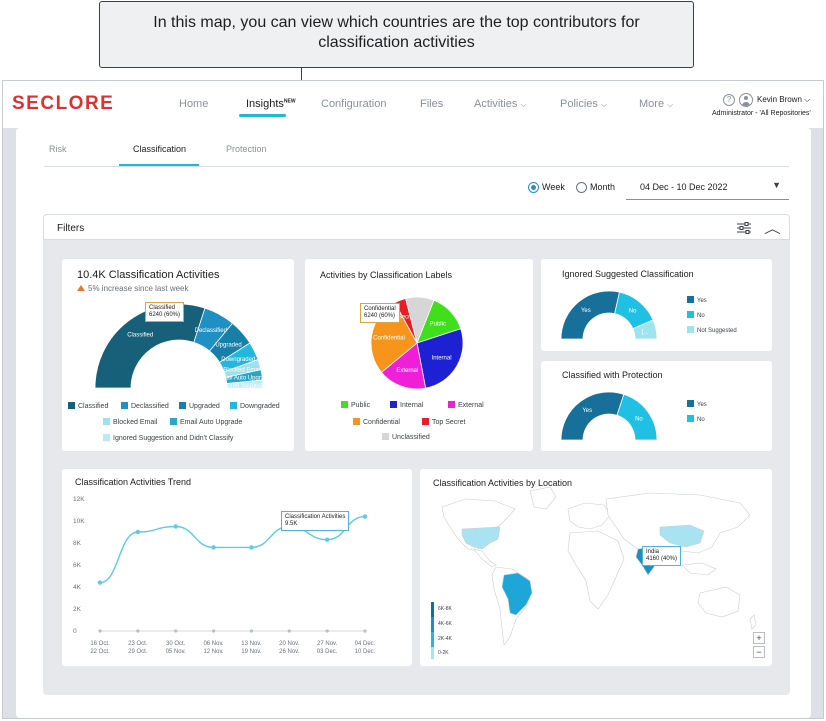  I want to click on y-tick-label: 12K, so click(79, 499).